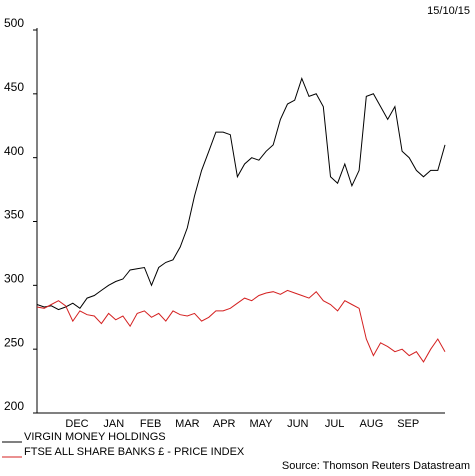  Describe the element at coordinates (448, 11) in the screenshot. I see `date-label: 15/10/15` at that location.